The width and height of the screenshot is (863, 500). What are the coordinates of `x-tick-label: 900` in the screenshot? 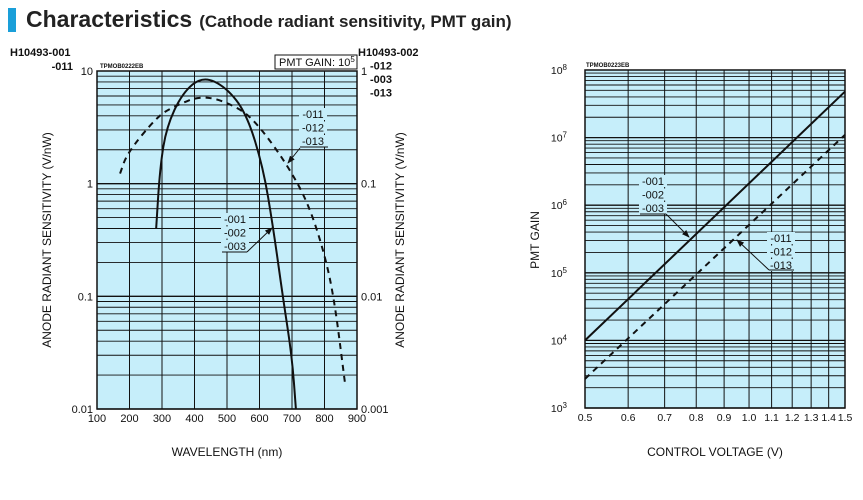 It's located at (357, 419).